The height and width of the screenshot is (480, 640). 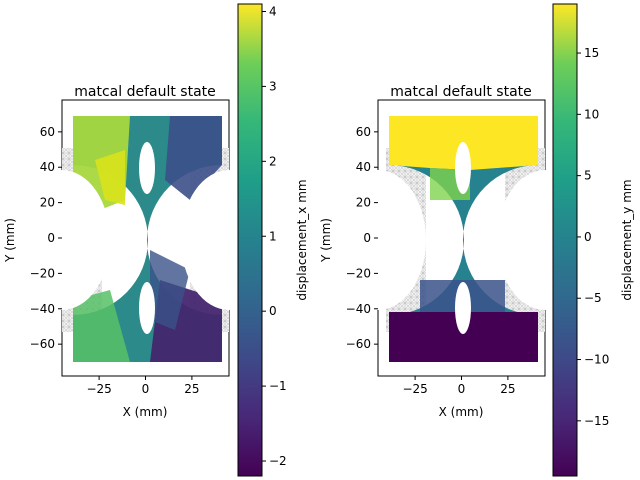 What do you see at coordinates (593, 237) in the screenshot?
I see `colorbar-ticks: −15 −10 −5 0 5 10 15` at bounding box center [593, 237].